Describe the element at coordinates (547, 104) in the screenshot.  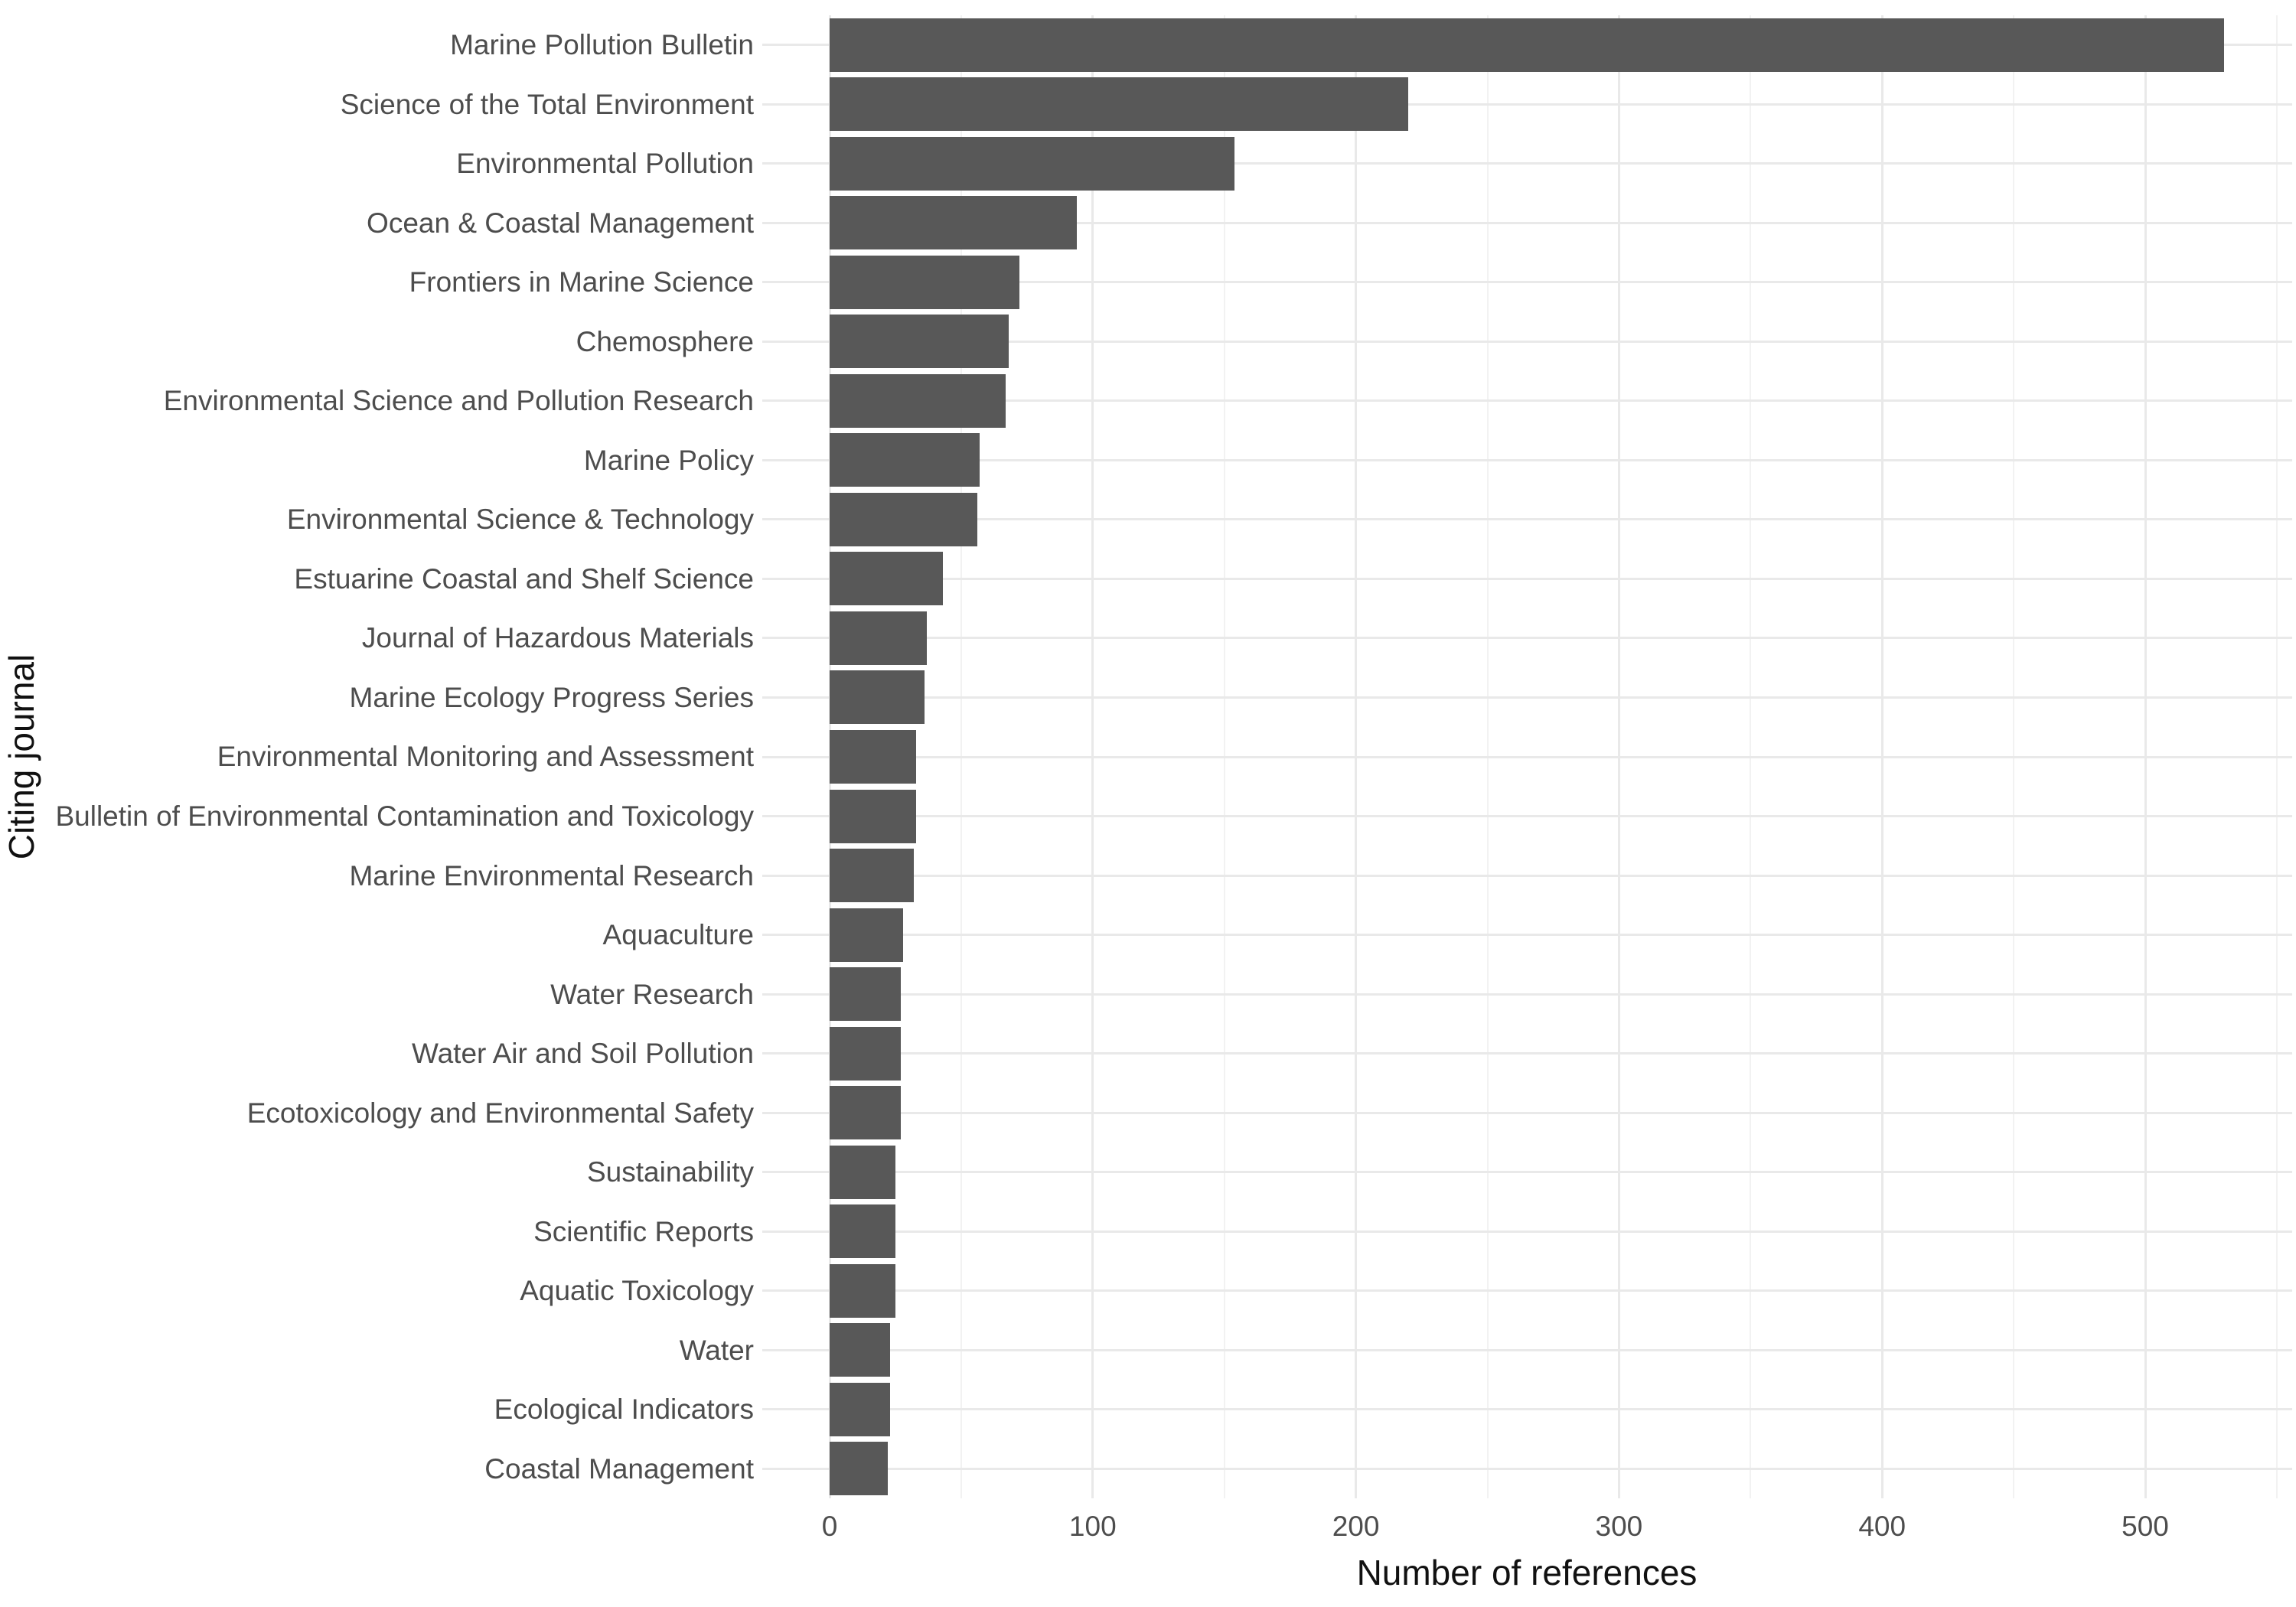
I see `y-tick-label: Science of the Total Environment` at that location.